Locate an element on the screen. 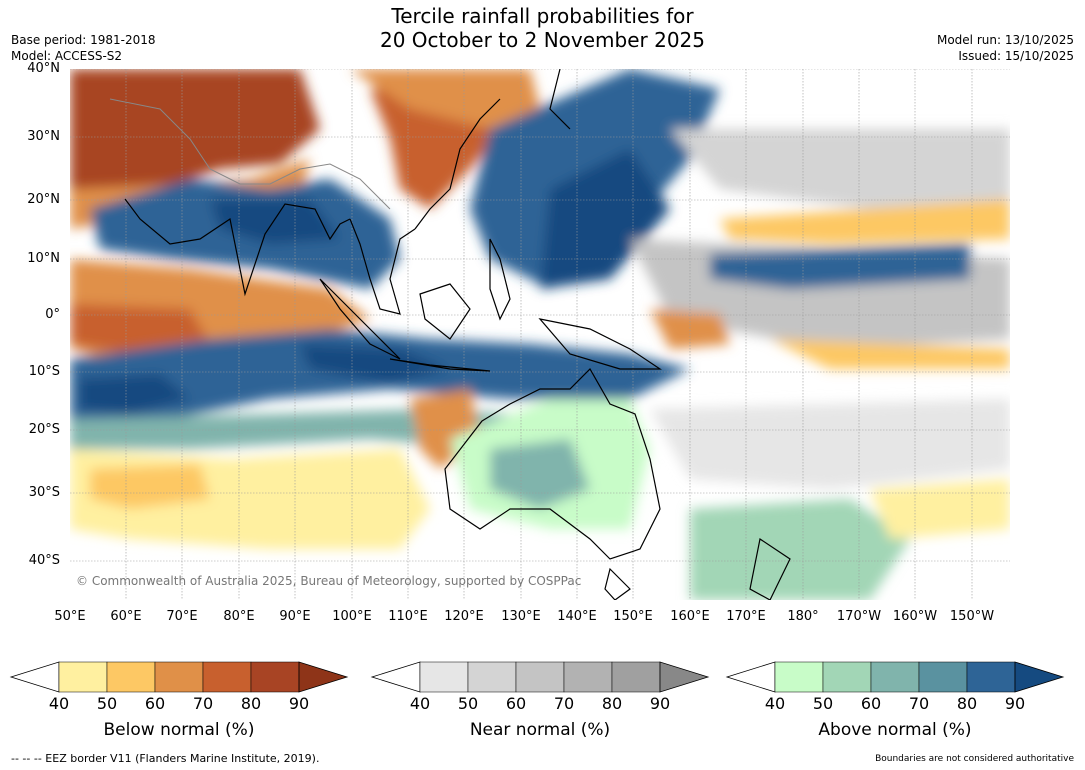 The width and height of the screenshot is (1085, 770). lon-label-180: 180° is located at coordinates (803, 616).